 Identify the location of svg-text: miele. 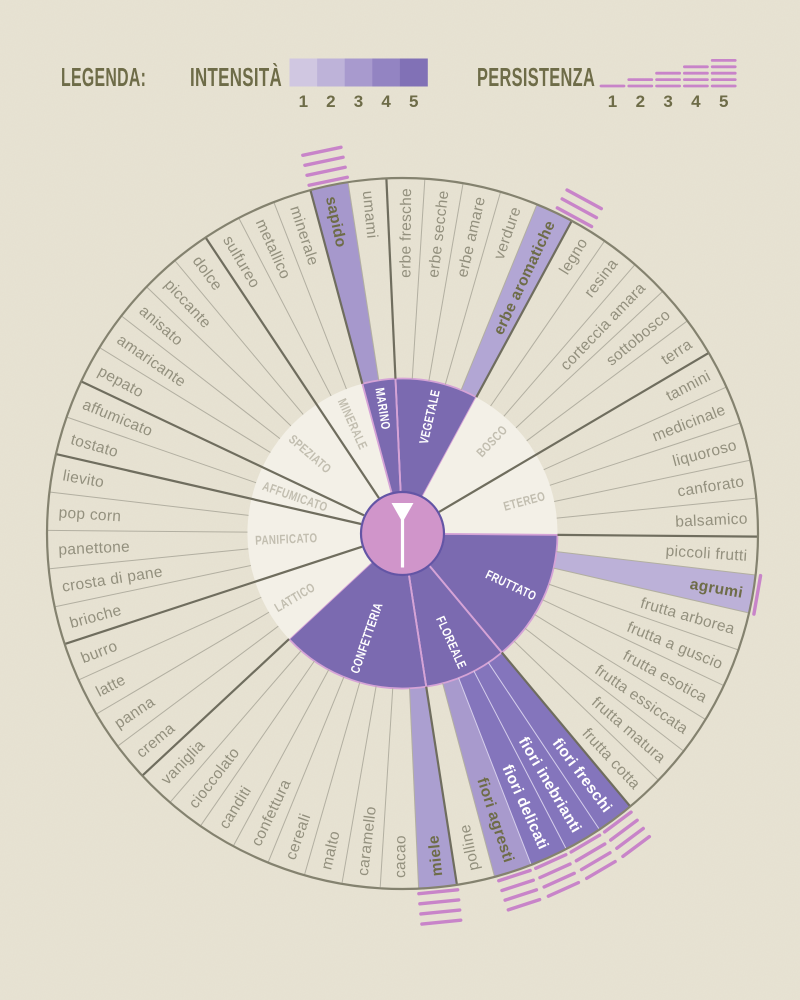
(435, 855).